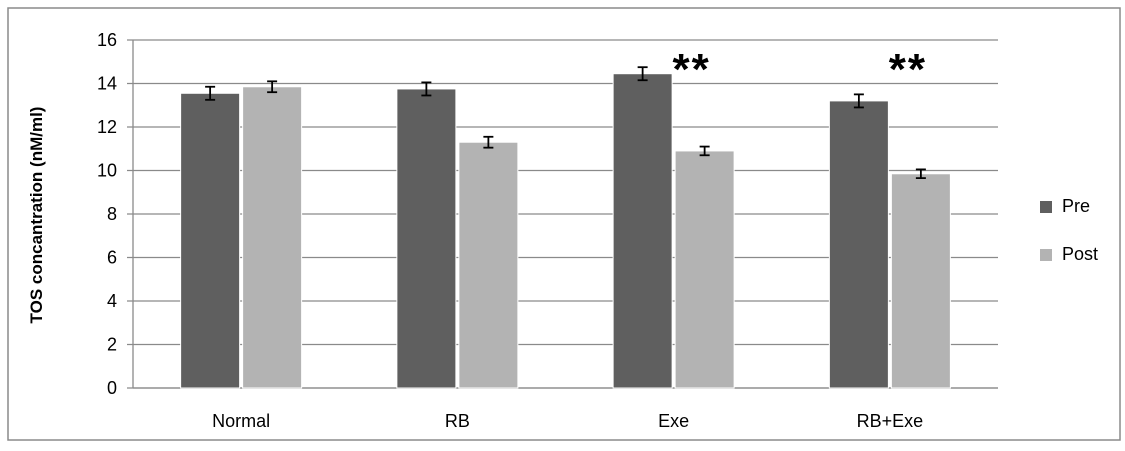 The height and width of the screenshot is (451, 1125). What do you see at coordinates (112, 345) in the screenshot?
I see `y-tick-label: 2` at bounding box center [112, 345].